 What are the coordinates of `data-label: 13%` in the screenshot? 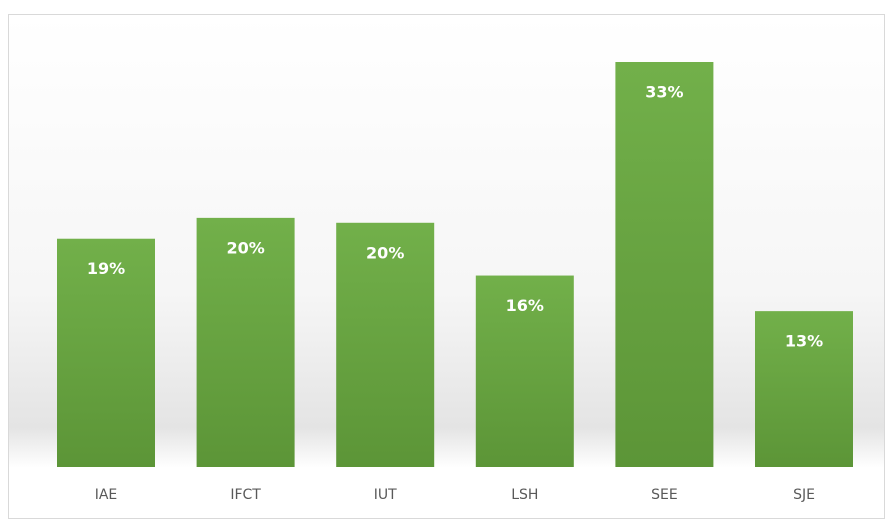 It's located at (804, 341).